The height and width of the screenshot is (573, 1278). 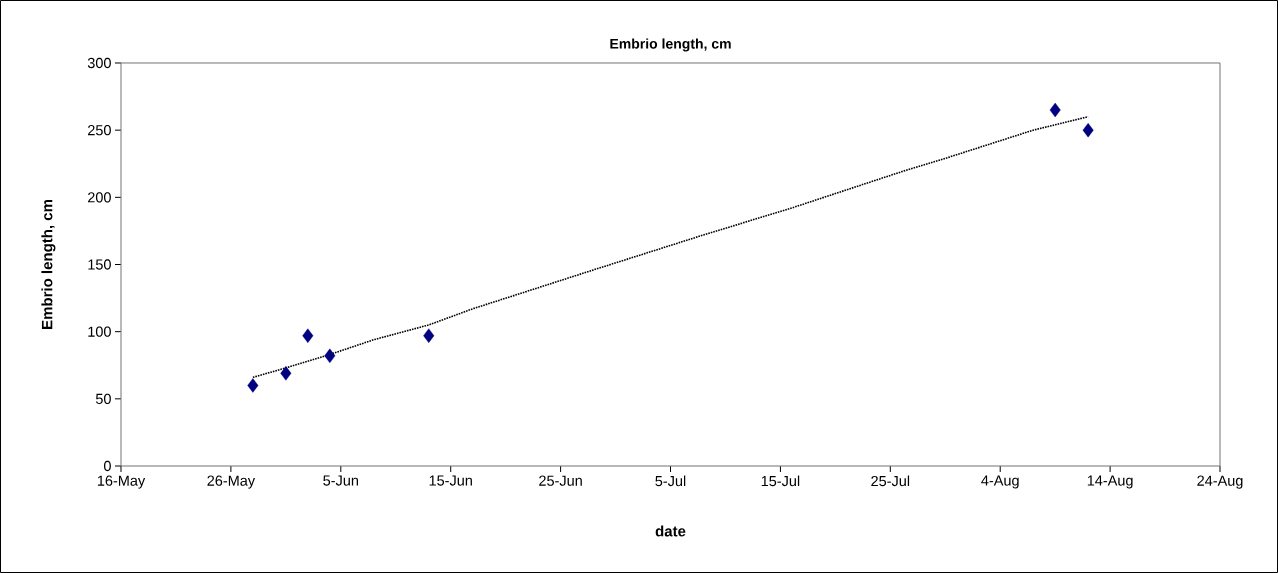 I want to click on x-tick-label: 26-May, so click(x=231, y=482).